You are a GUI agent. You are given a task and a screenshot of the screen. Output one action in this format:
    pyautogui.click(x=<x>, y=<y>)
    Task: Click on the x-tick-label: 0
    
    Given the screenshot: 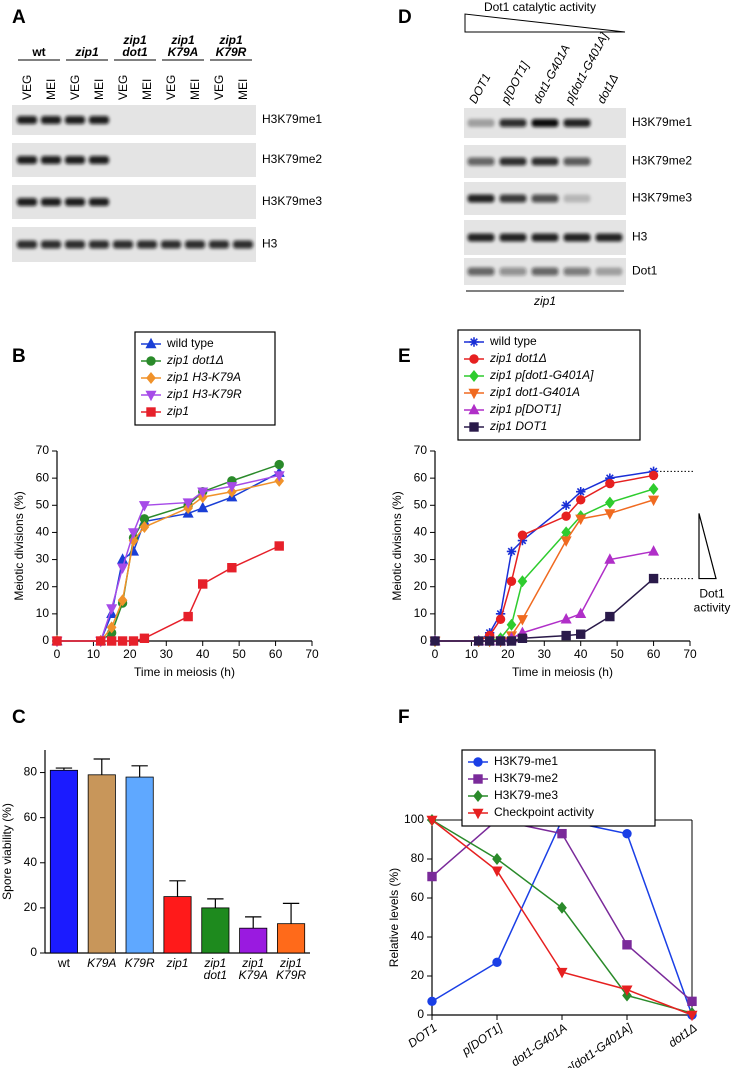 What is the action you would take?
    pyautogui.click(x=57, y=654)
    